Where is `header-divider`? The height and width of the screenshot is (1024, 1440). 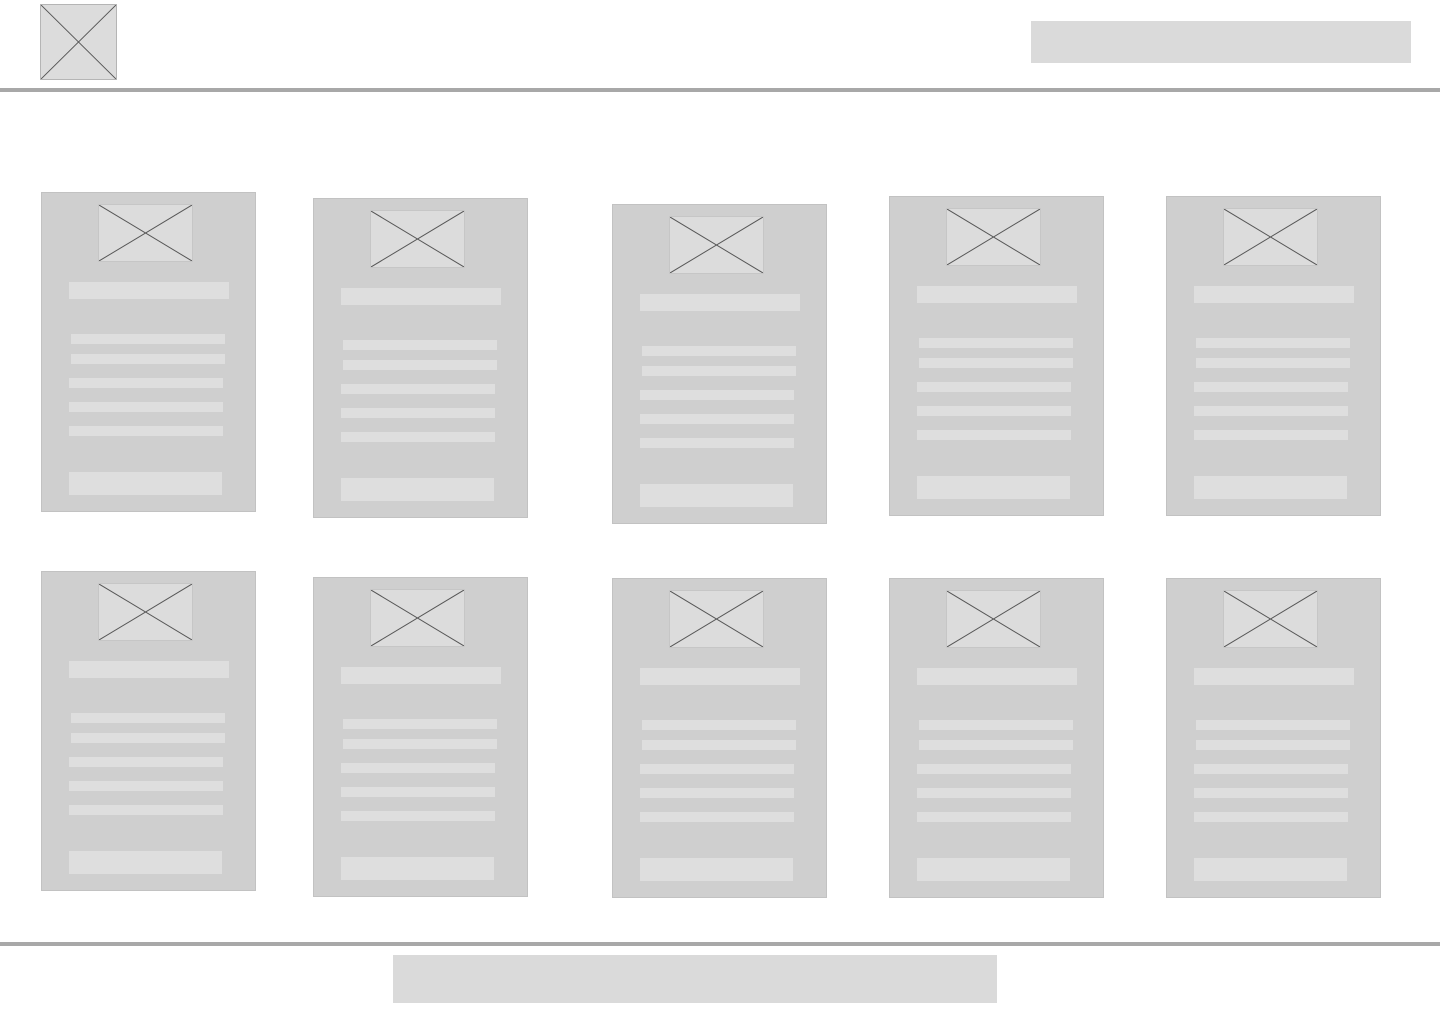
header-divider is located at coordinates (720, 90).